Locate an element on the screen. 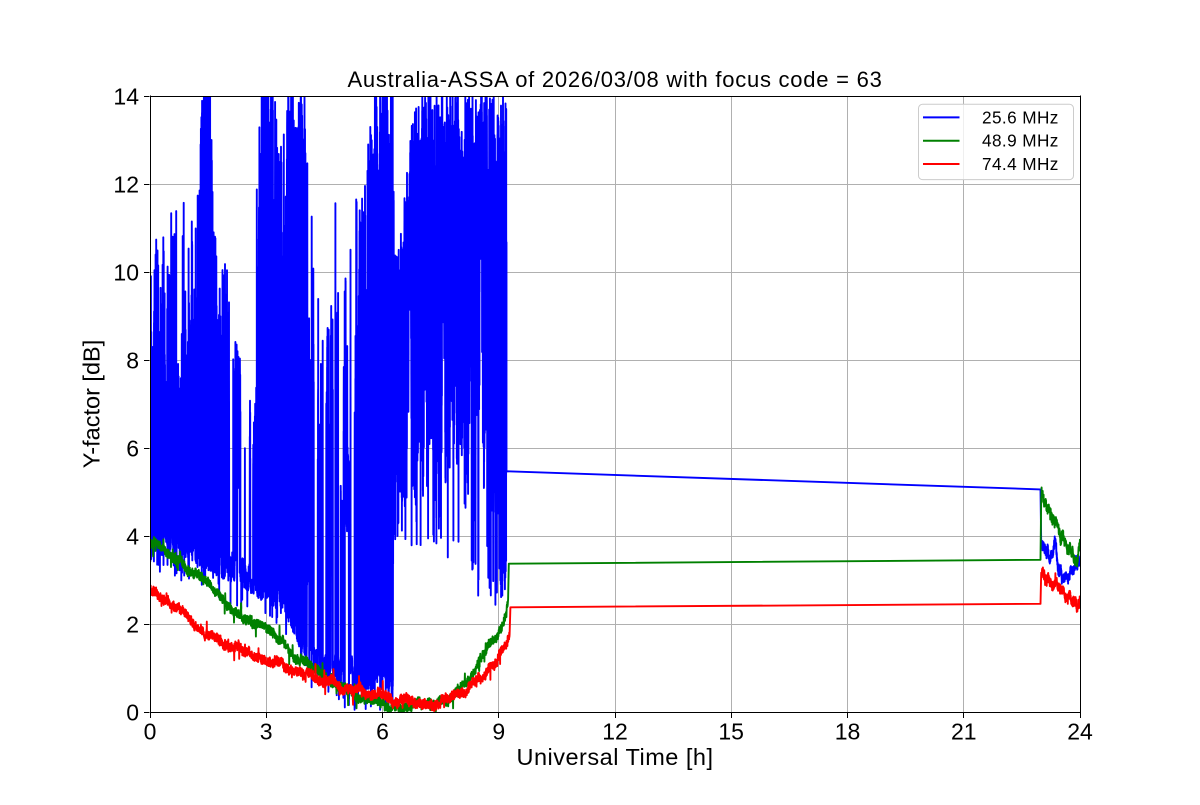 The width and height of the screenshot is (1200, 805). svg-text: 48.9 MHz is located at coordinates (1020, 141).